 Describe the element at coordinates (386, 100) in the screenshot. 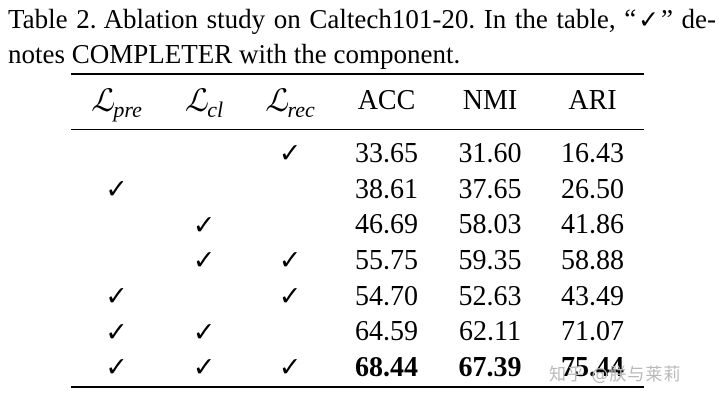

I see `header-acc: ACC` at that location.